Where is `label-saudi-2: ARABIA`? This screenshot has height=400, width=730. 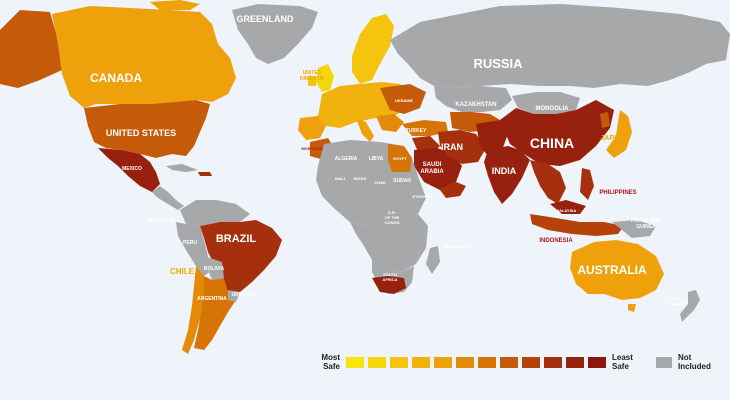
label-saudi-2: ARABIA is located at coordinates (432, 172).